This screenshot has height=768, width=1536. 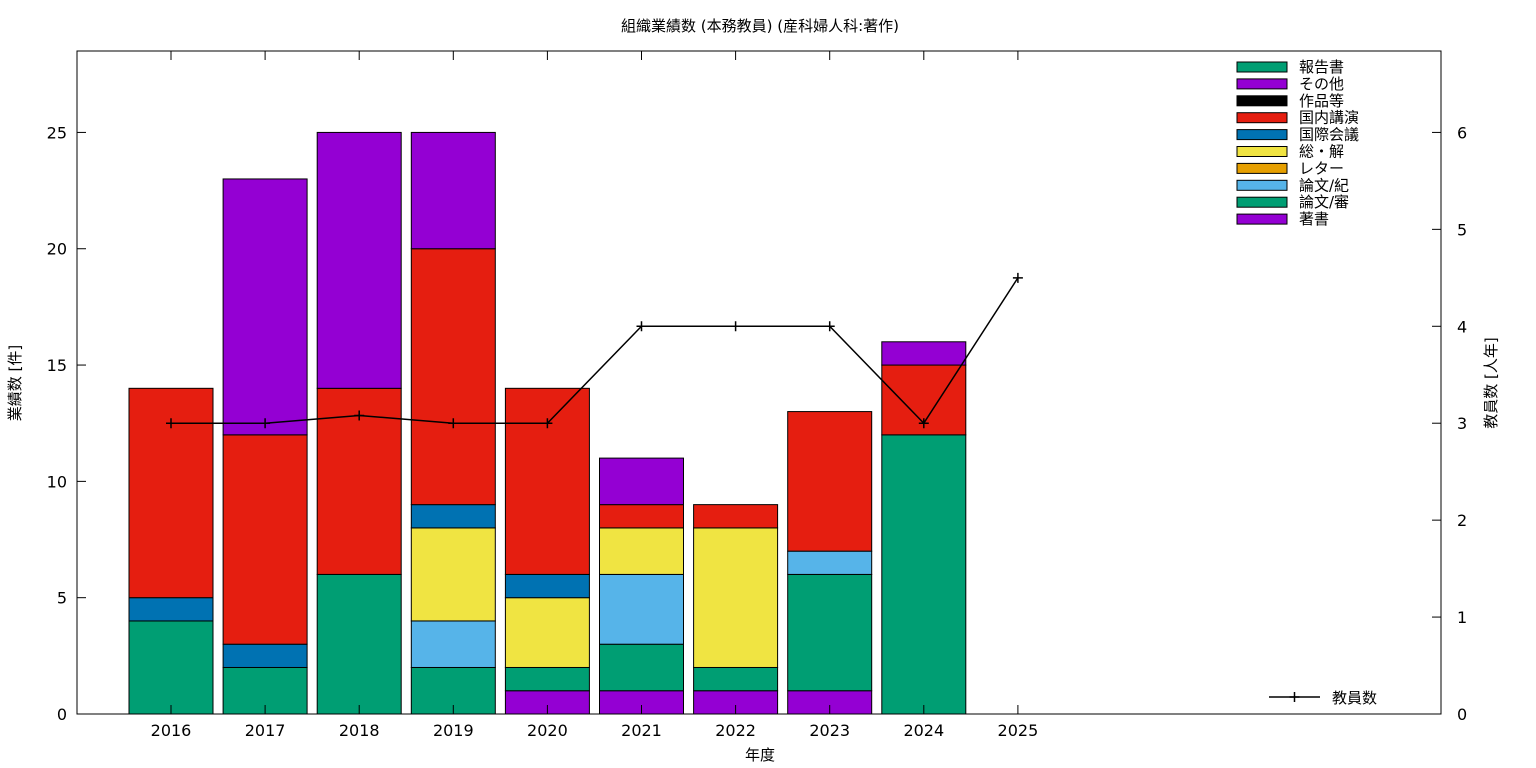 What do you see at coordinates (57, 249) in the screenshot?
I see `y-tick-label: 20` at bounding box center [57, 249].